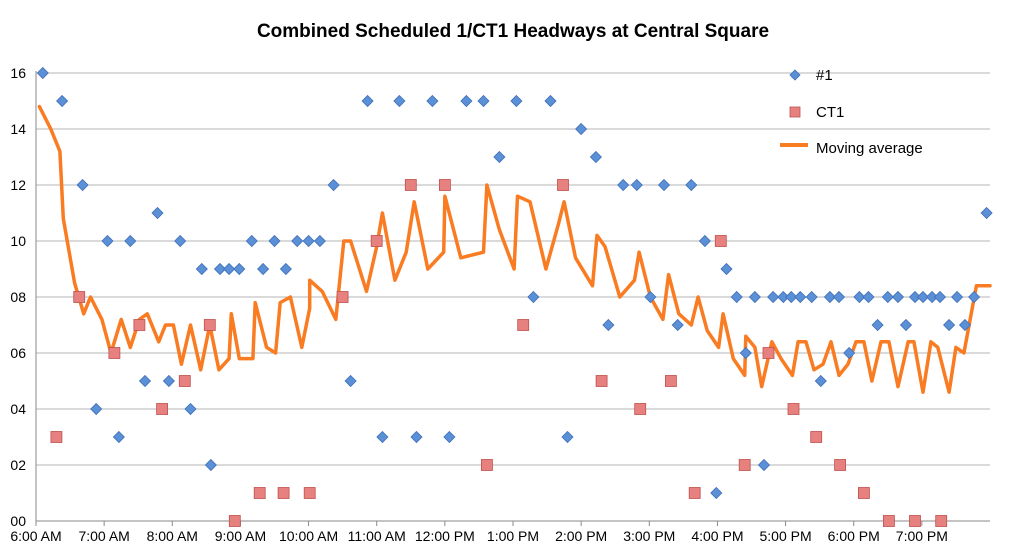 Image resolution: width=1024 pixels, height=550 pixels. What do you see at coordinates (824, 75) in the screenshot?
I see `legend-label-route-1: #1` at bounding box center [824, 75].